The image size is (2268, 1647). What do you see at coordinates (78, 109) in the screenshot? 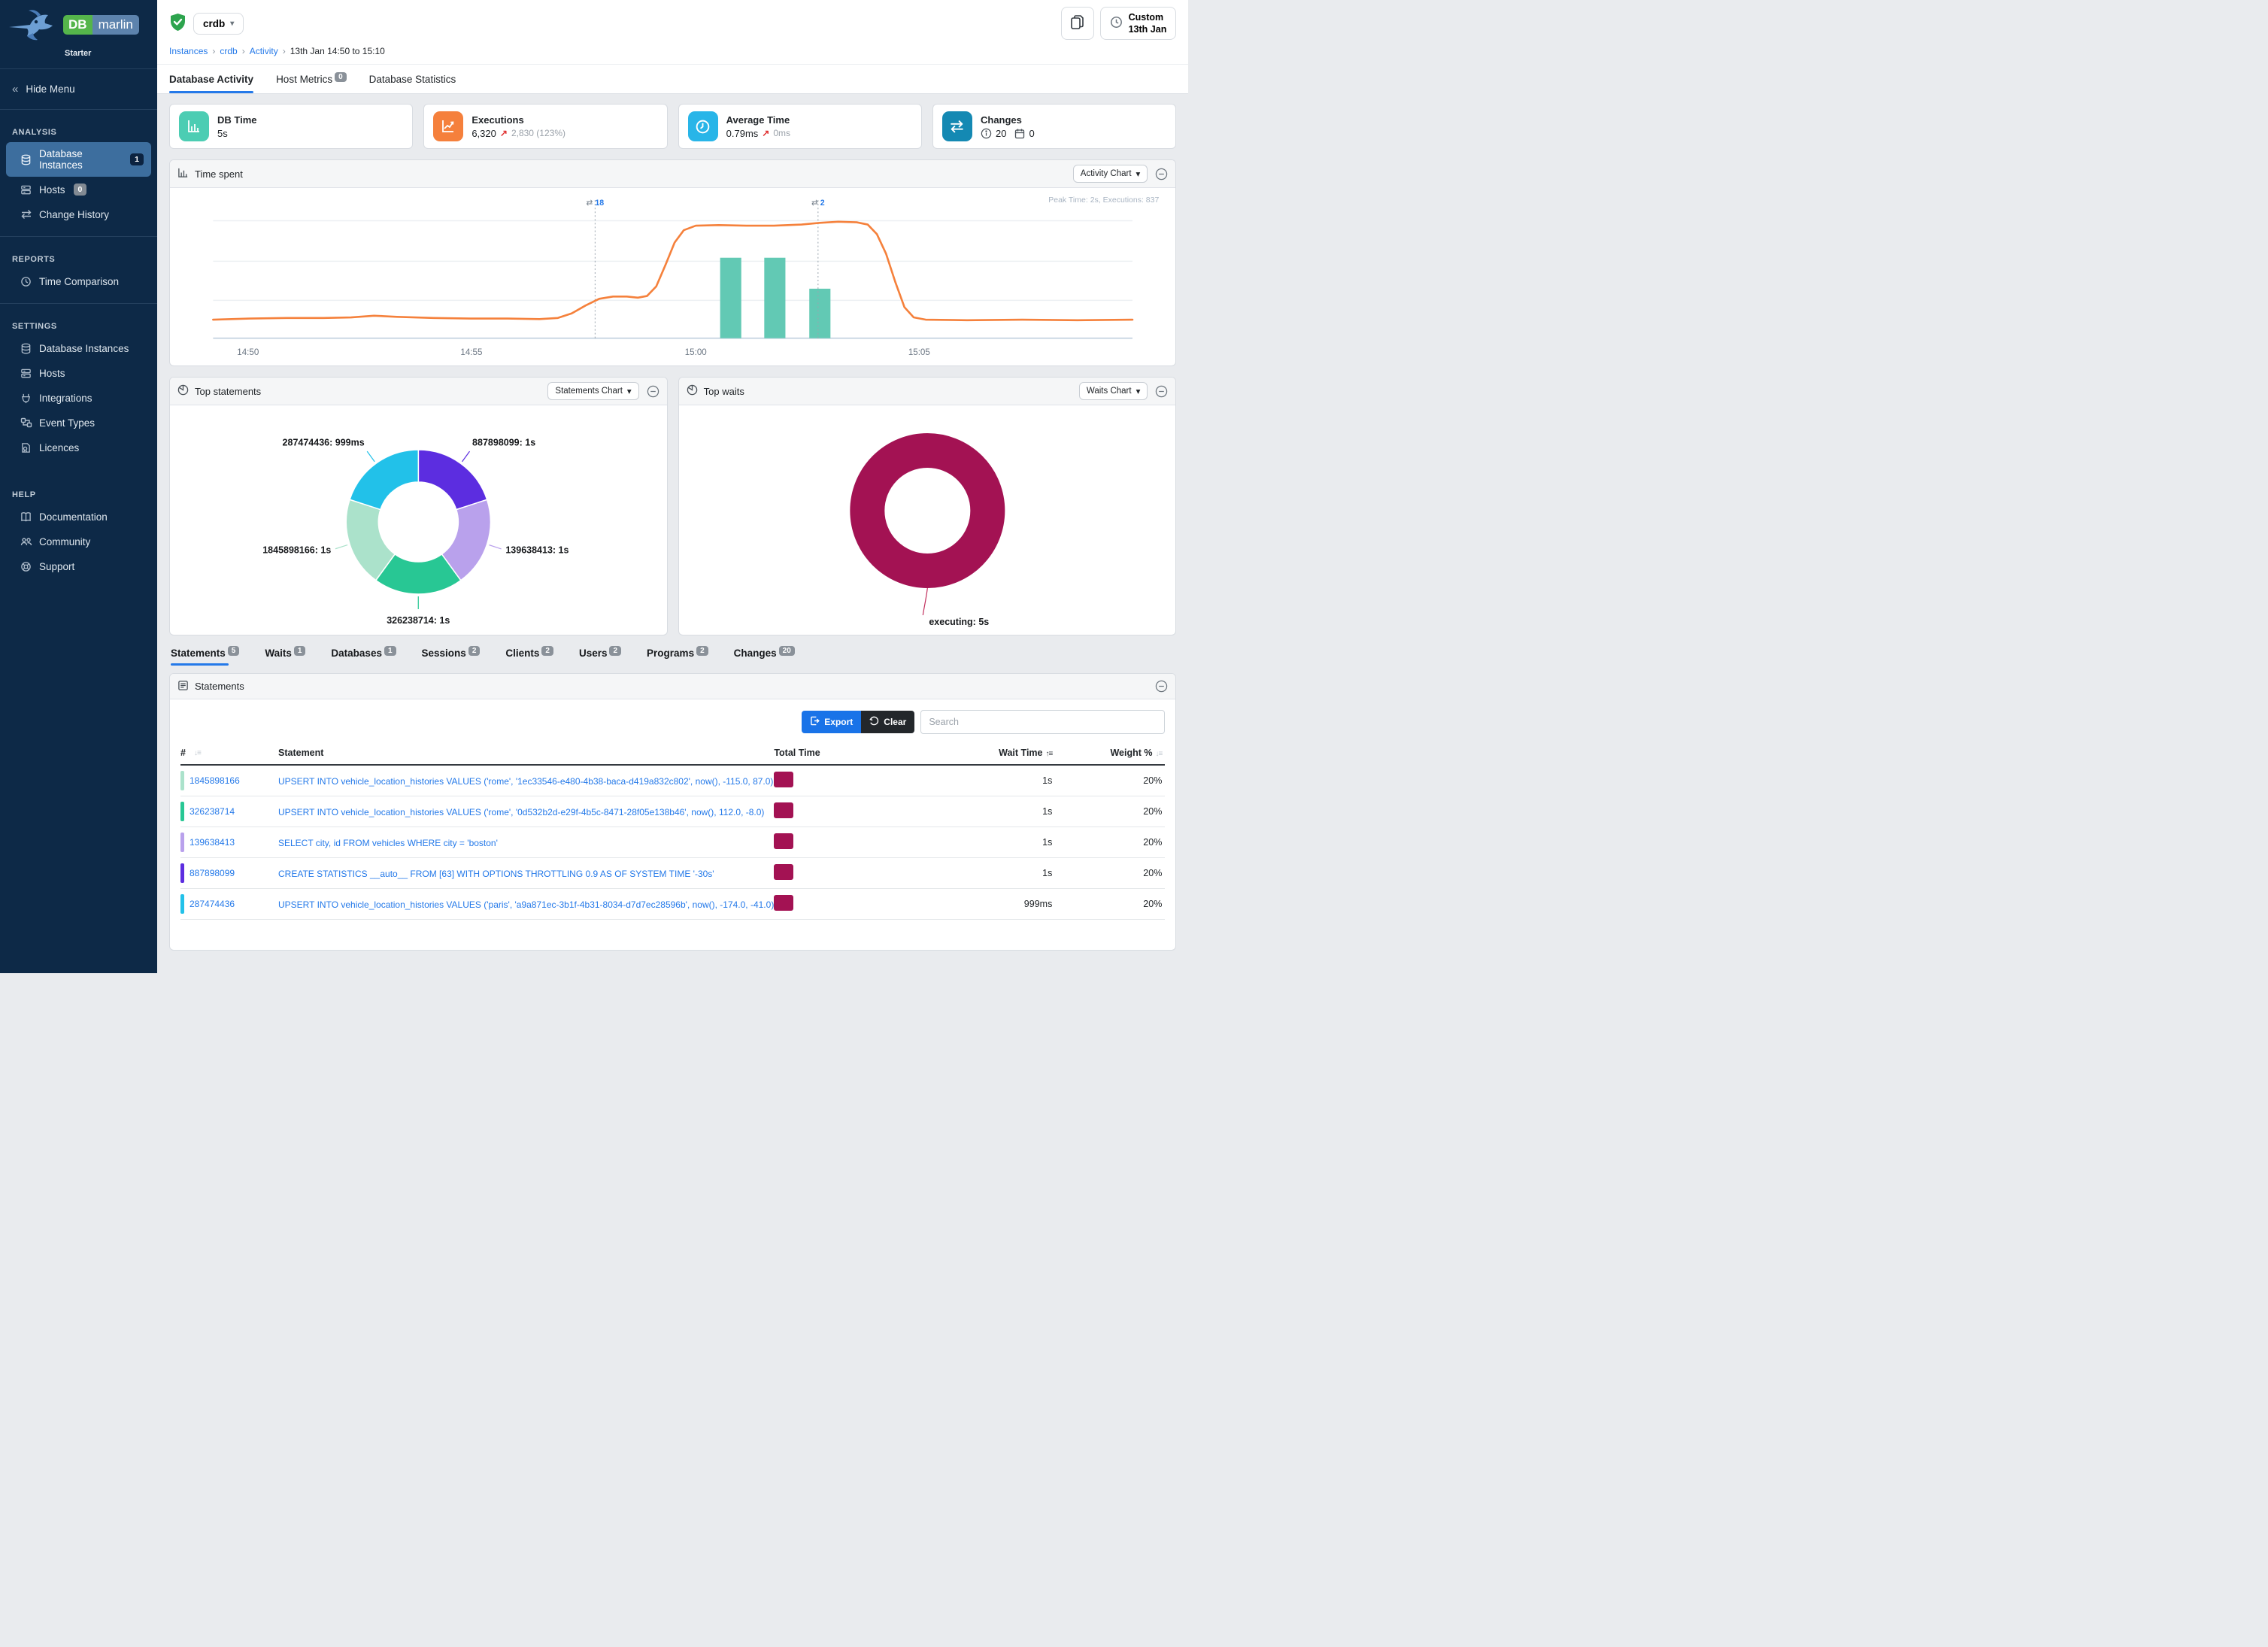
I see `divider` at bounding box center [78, 109].